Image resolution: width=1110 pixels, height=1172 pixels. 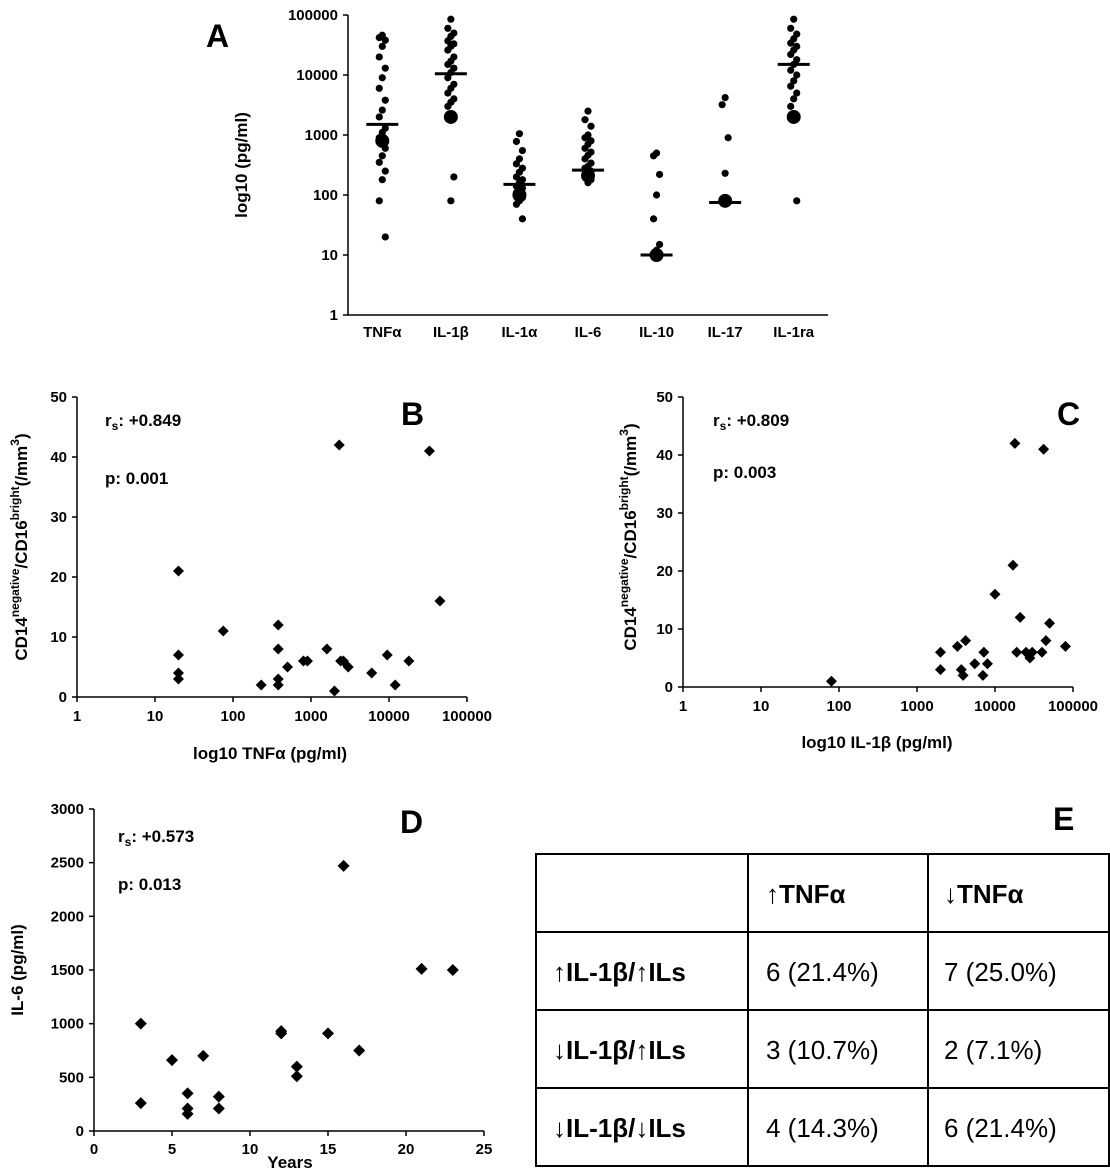 I want to click on panel-d-p-annotation: p: 0.013, so click(x=149, y=884).